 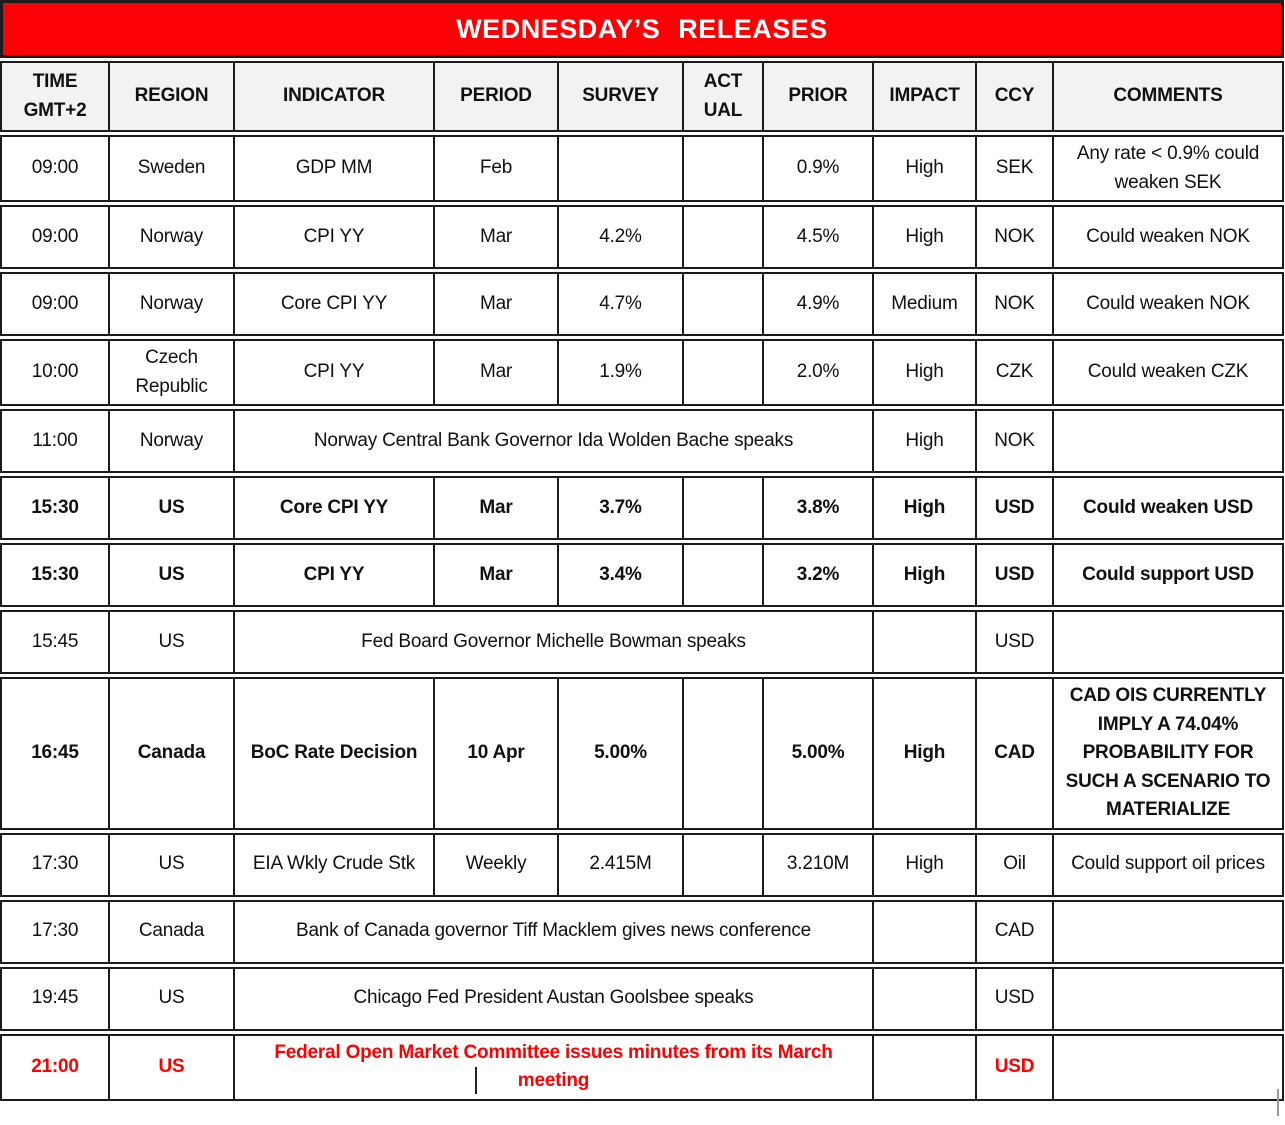 What do you see at coordinates (818, 508) in the screenshot?
I see `cell-prior: 3.8%` at bounding box center [818, 508].